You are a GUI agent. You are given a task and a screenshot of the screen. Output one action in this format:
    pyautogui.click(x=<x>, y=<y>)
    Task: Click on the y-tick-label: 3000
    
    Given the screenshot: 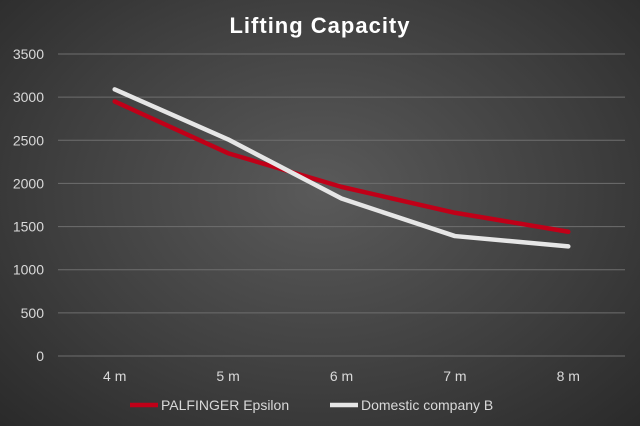 What is the action you would take?
    pyautogui.click(x=28, y=97)
    